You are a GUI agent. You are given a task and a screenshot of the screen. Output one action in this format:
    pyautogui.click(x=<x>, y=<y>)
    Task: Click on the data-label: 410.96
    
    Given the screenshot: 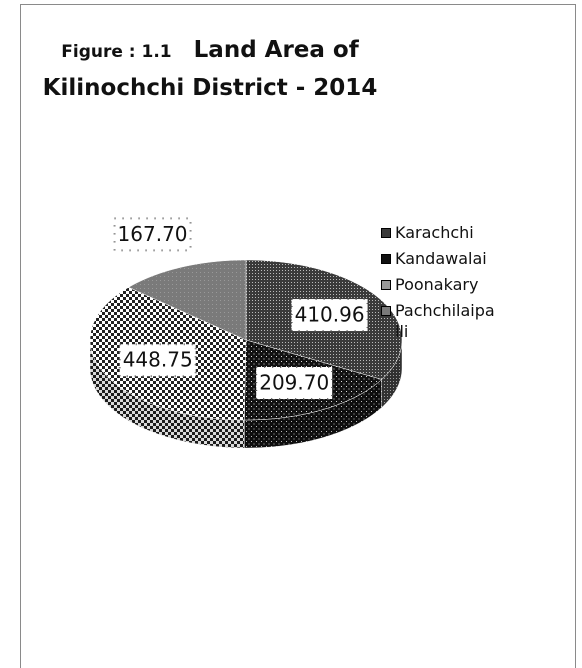 What is the action you would take?
    pyautogui.click(x=330, y=315)
    